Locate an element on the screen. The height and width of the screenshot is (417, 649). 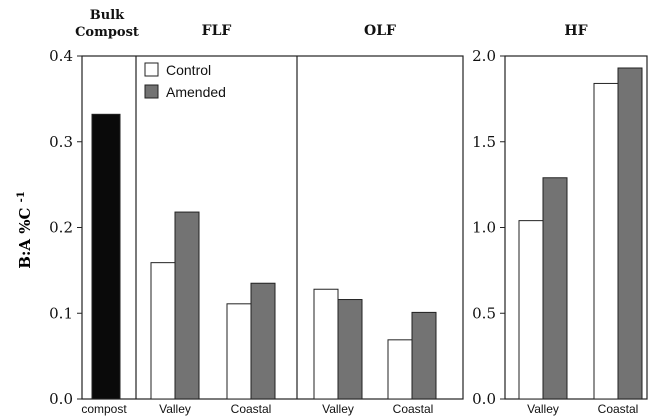
legend-label: Control is located at coordinates (188, 70).